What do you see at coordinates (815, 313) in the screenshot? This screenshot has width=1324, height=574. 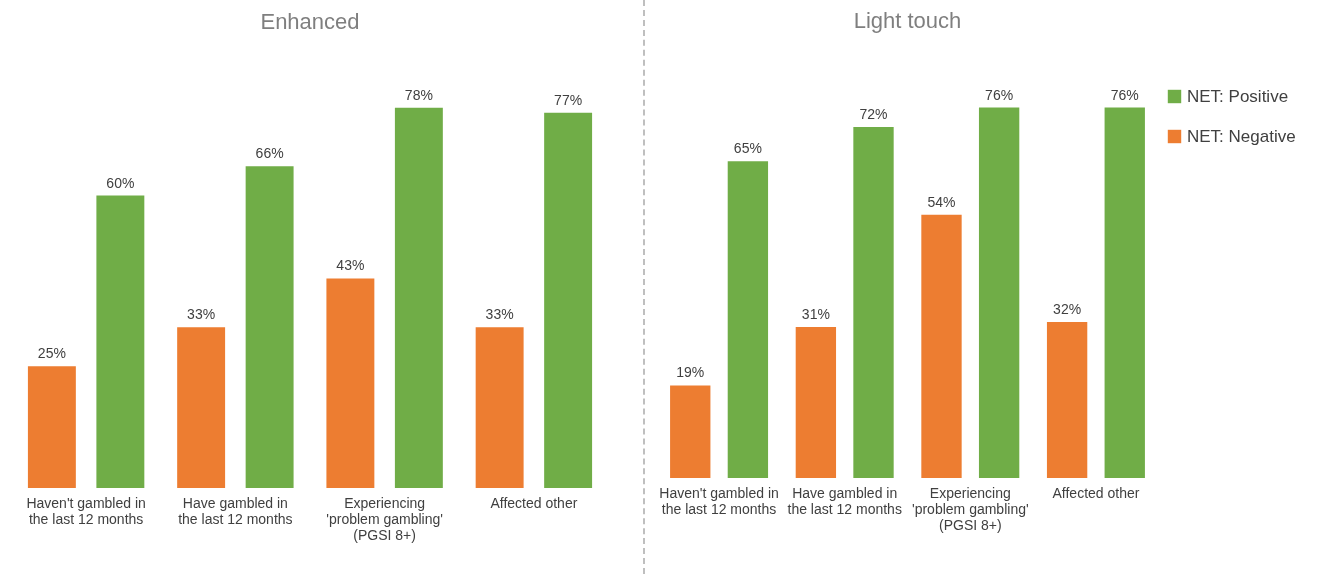 I see `data-label: 31%` at bounding box center [815, 313].